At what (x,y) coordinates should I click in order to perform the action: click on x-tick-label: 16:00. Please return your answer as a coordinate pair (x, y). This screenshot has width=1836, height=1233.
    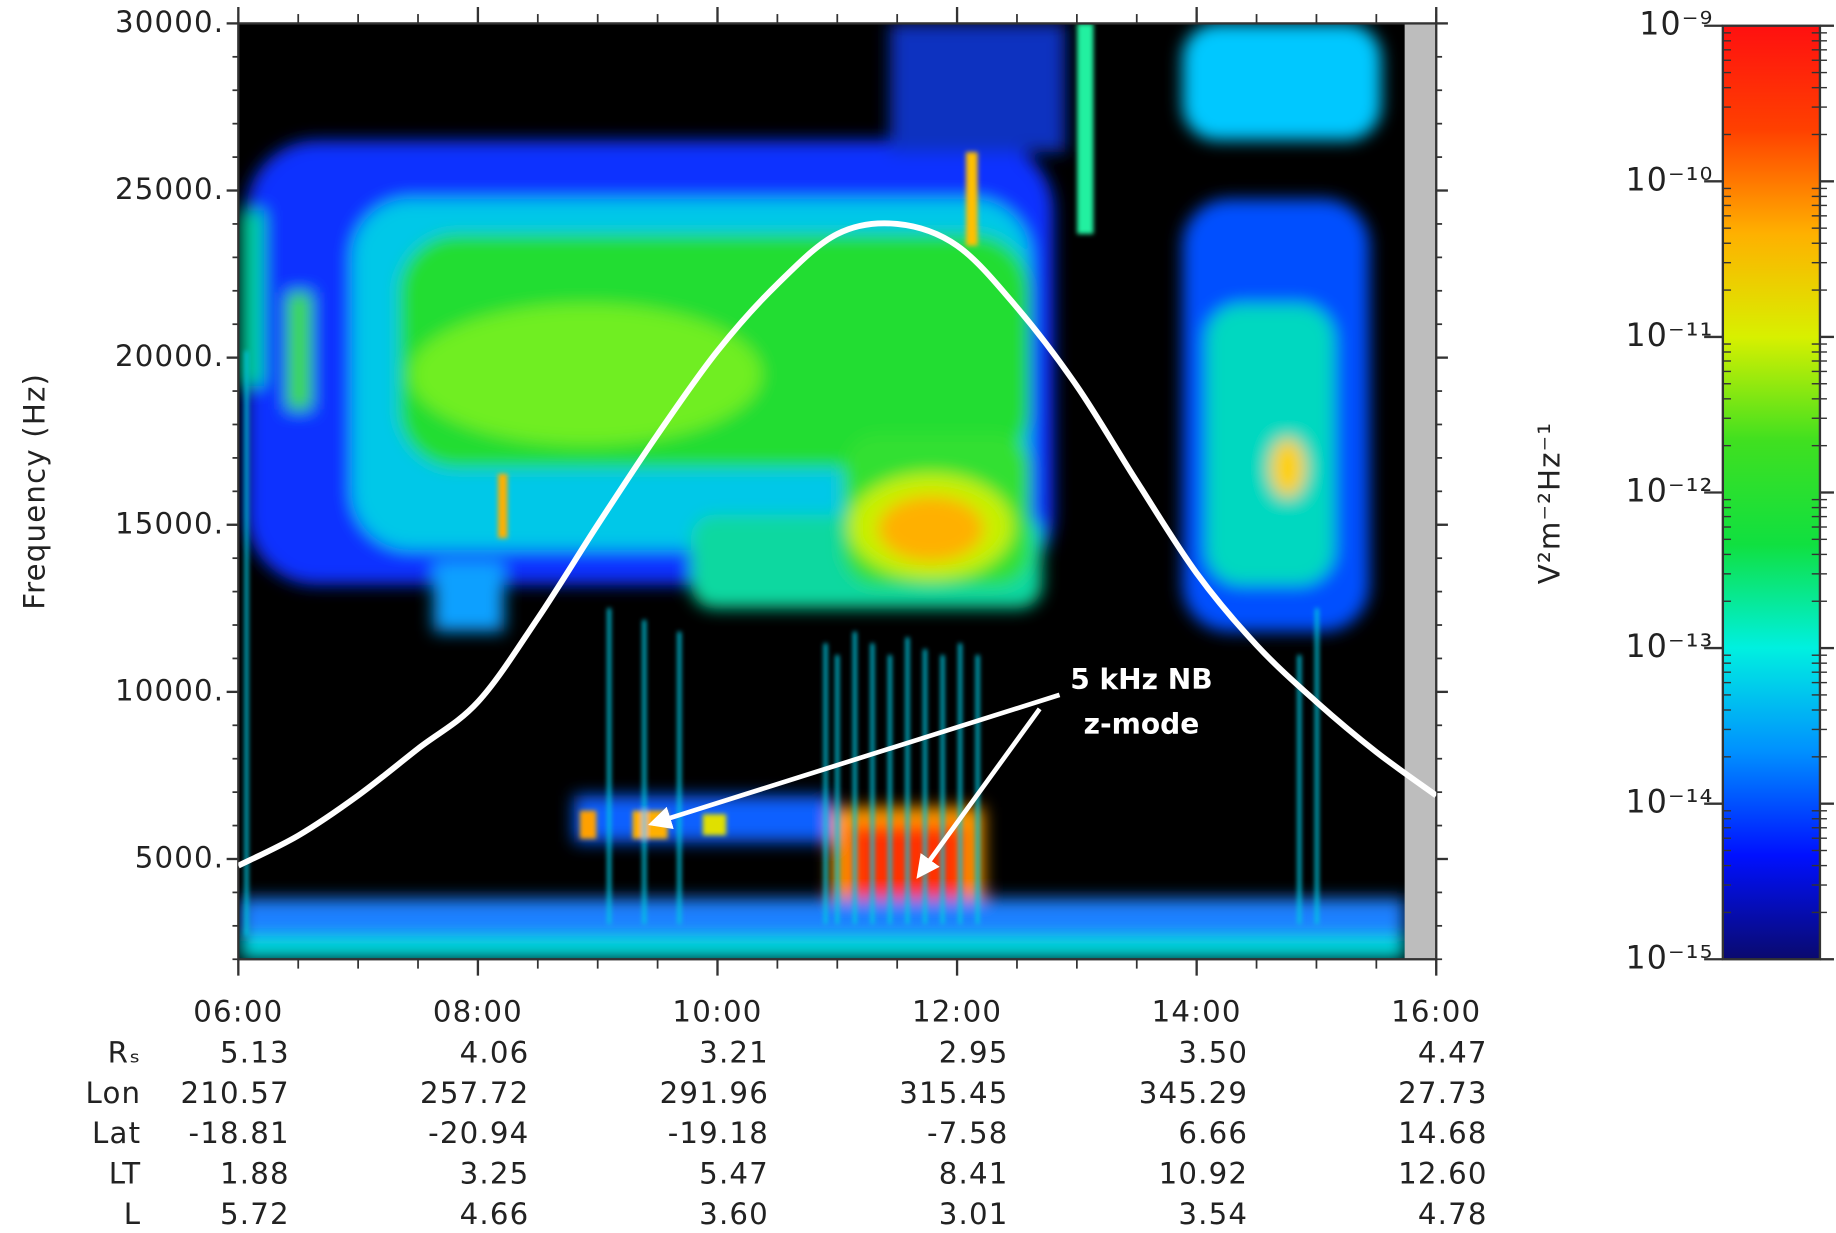
    Looking at the image, I should click on (1436, 1012).